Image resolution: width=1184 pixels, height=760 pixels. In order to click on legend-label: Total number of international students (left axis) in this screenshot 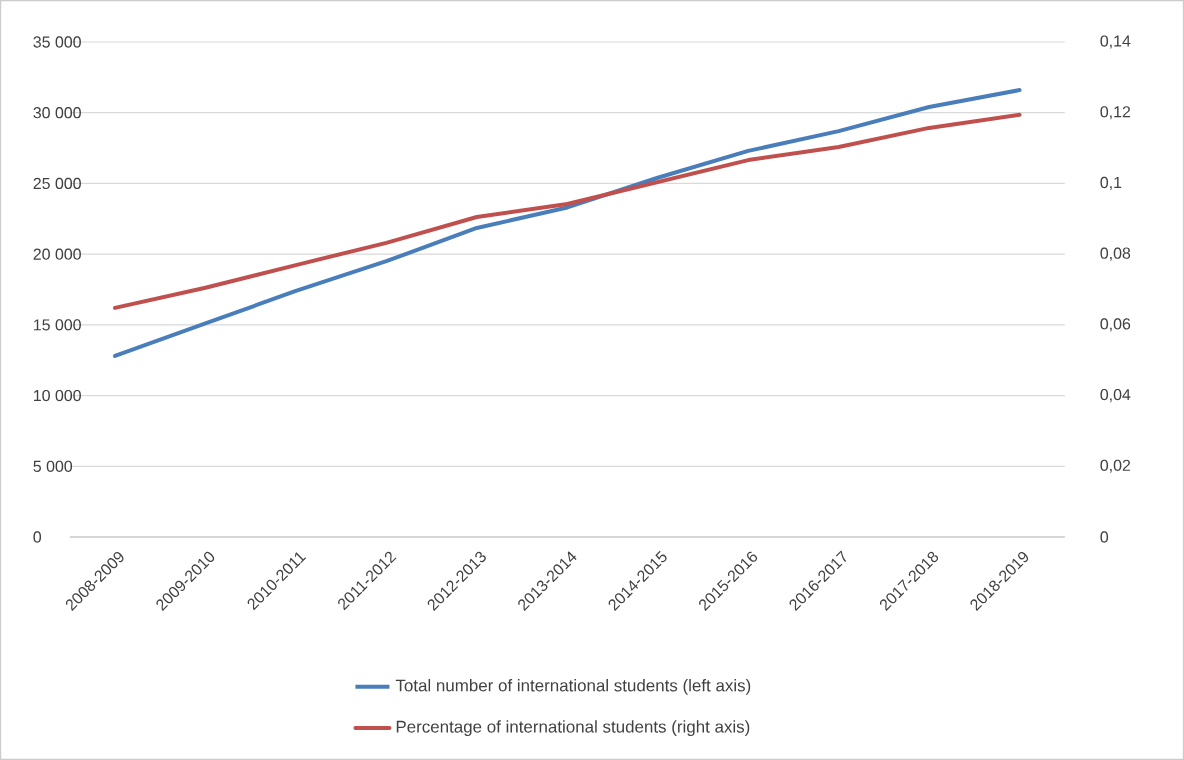, I will do `click(573, 687)`.